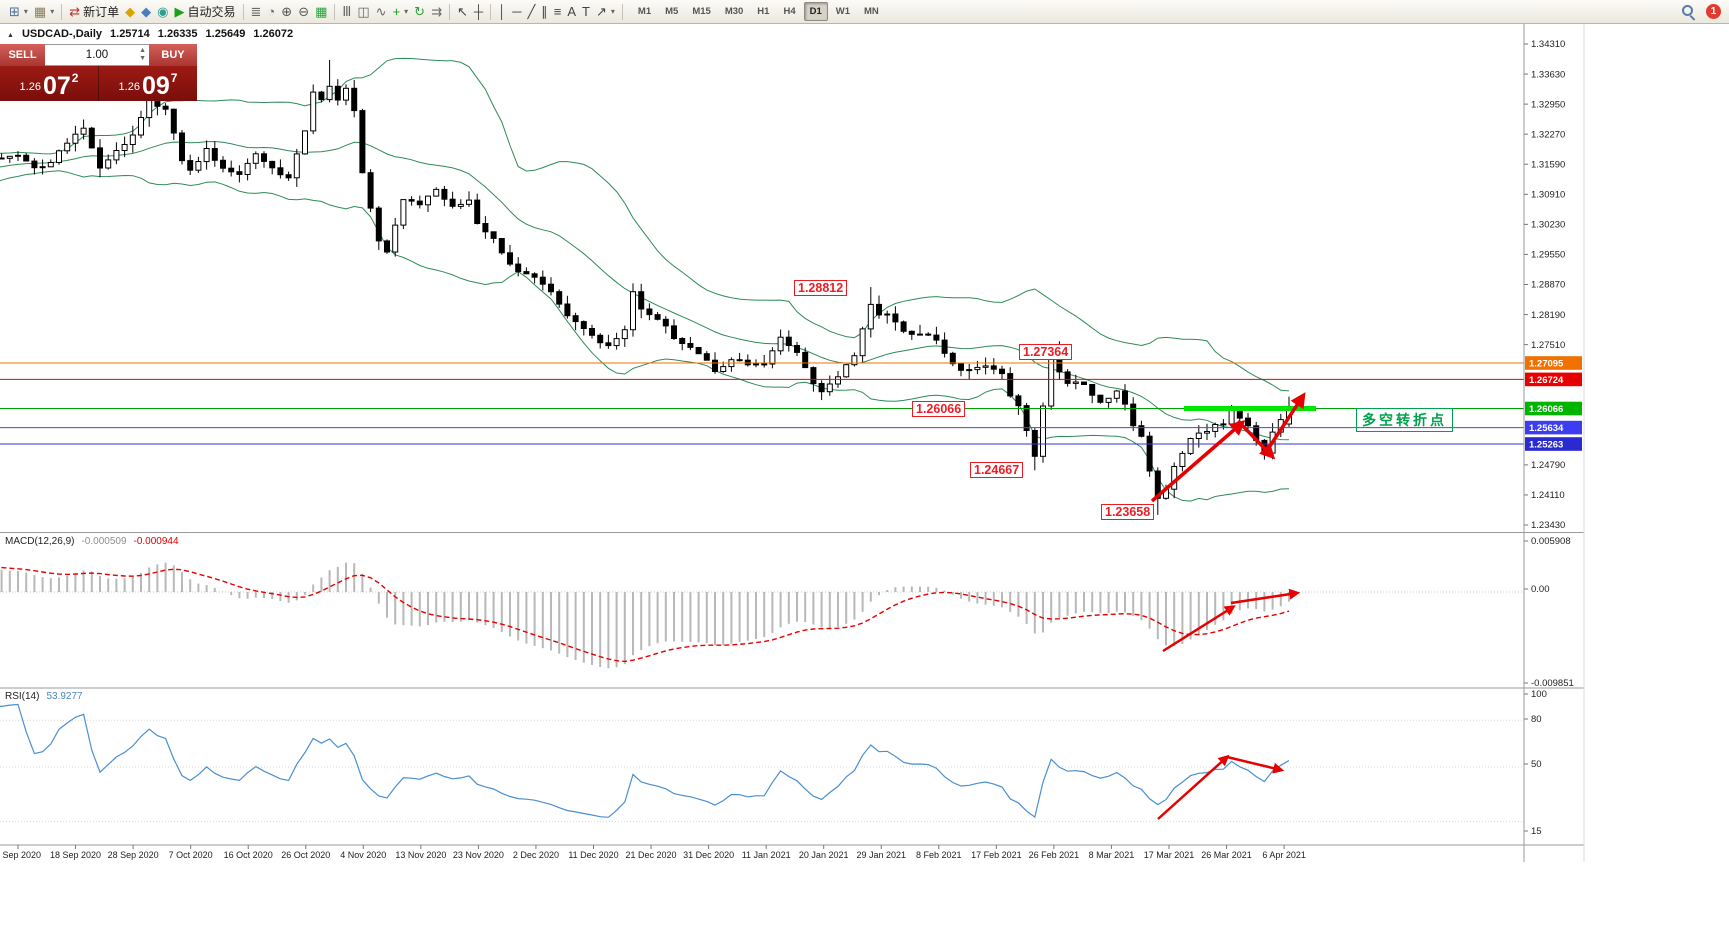 The width and height of the screenshot is (1729, 948). What do you see at coordinates (303, 12) in the screenshot?
I see `zoom-out-button: ⊖` at bounding box center [303, 12].